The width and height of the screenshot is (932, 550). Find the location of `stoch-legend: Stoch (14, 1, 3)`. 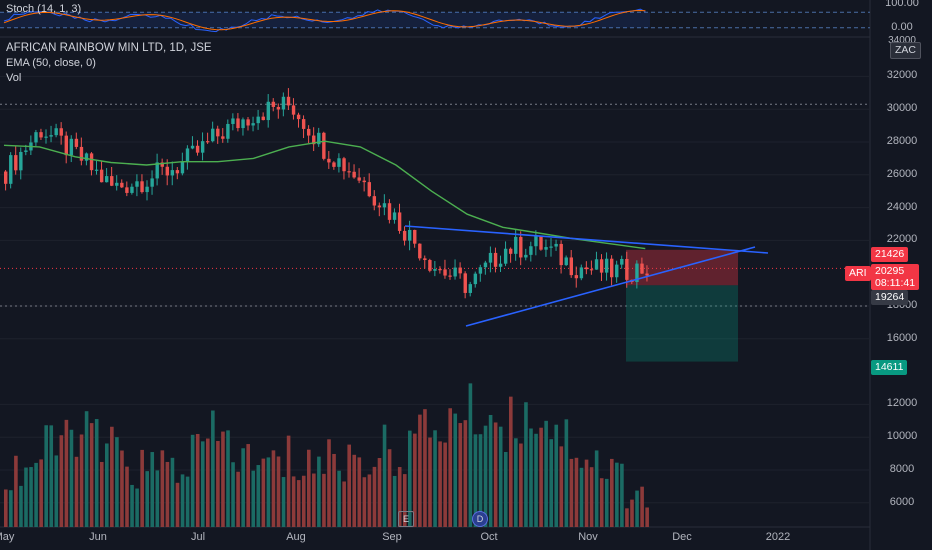

stoch-legend: Stoch (14, 1, 3) is located at coordinates (44, 9).